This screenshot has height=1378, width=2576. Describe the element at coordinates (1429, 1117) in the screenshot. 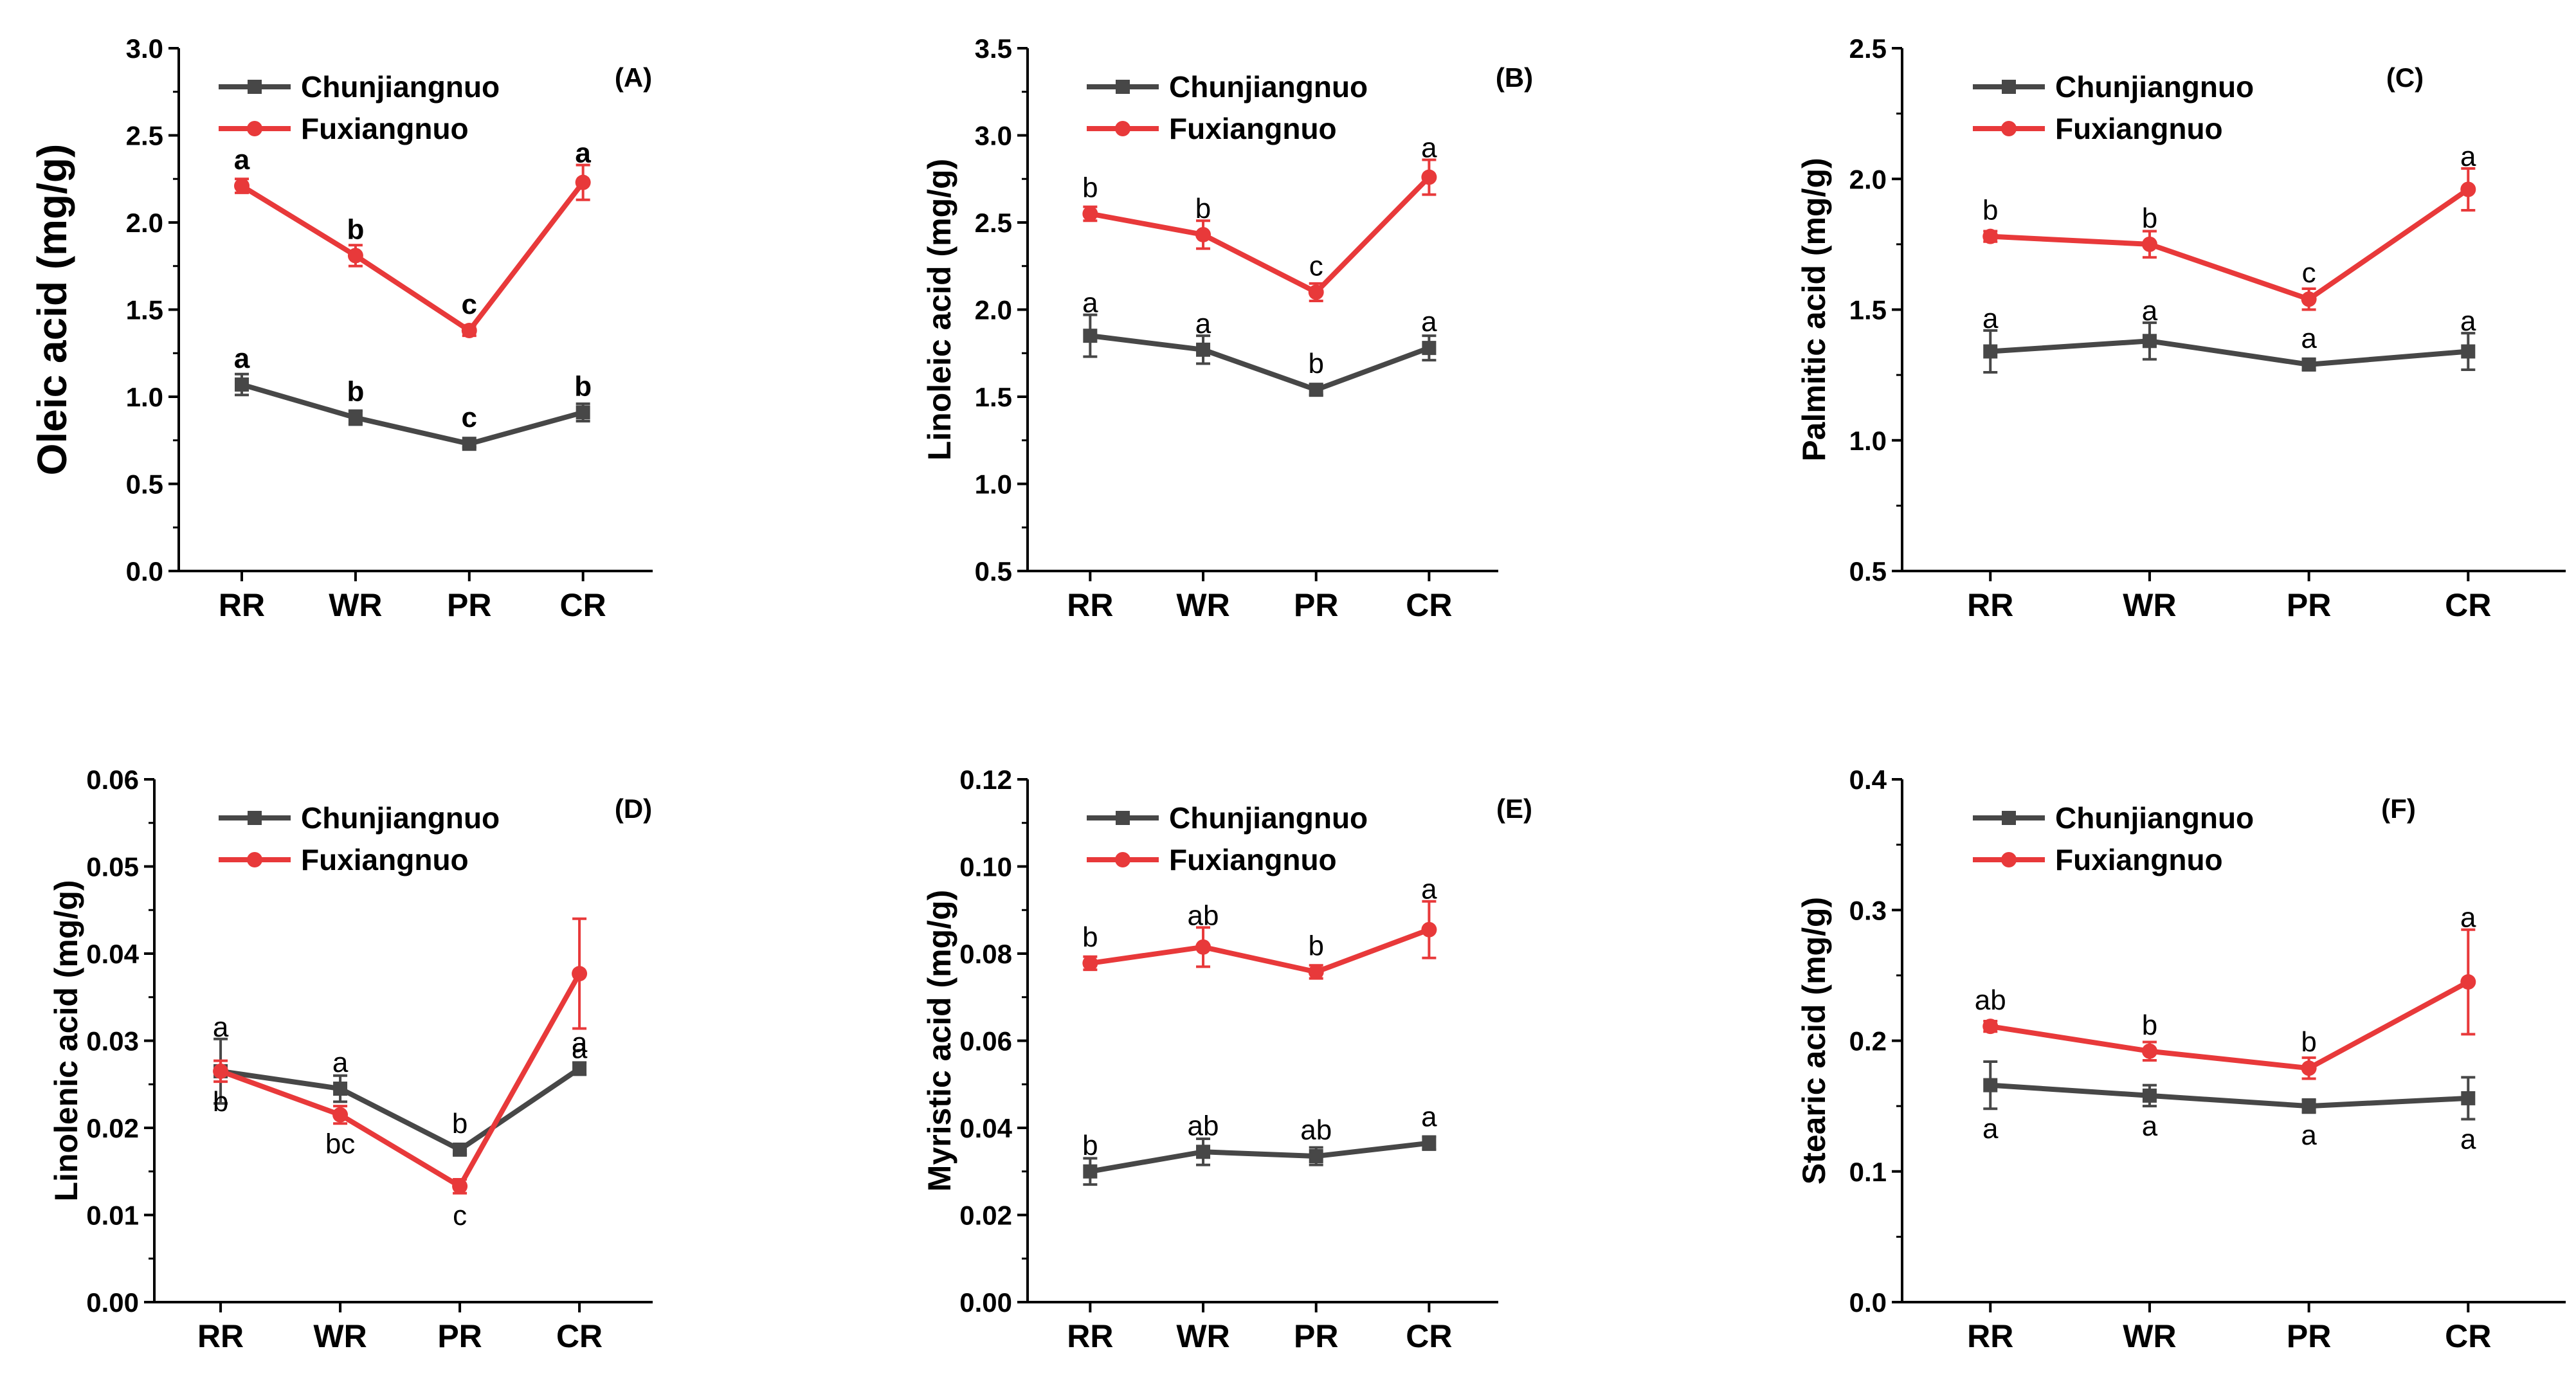

I see `panel-e-annotation-chunjiangnuo: a` at that location.